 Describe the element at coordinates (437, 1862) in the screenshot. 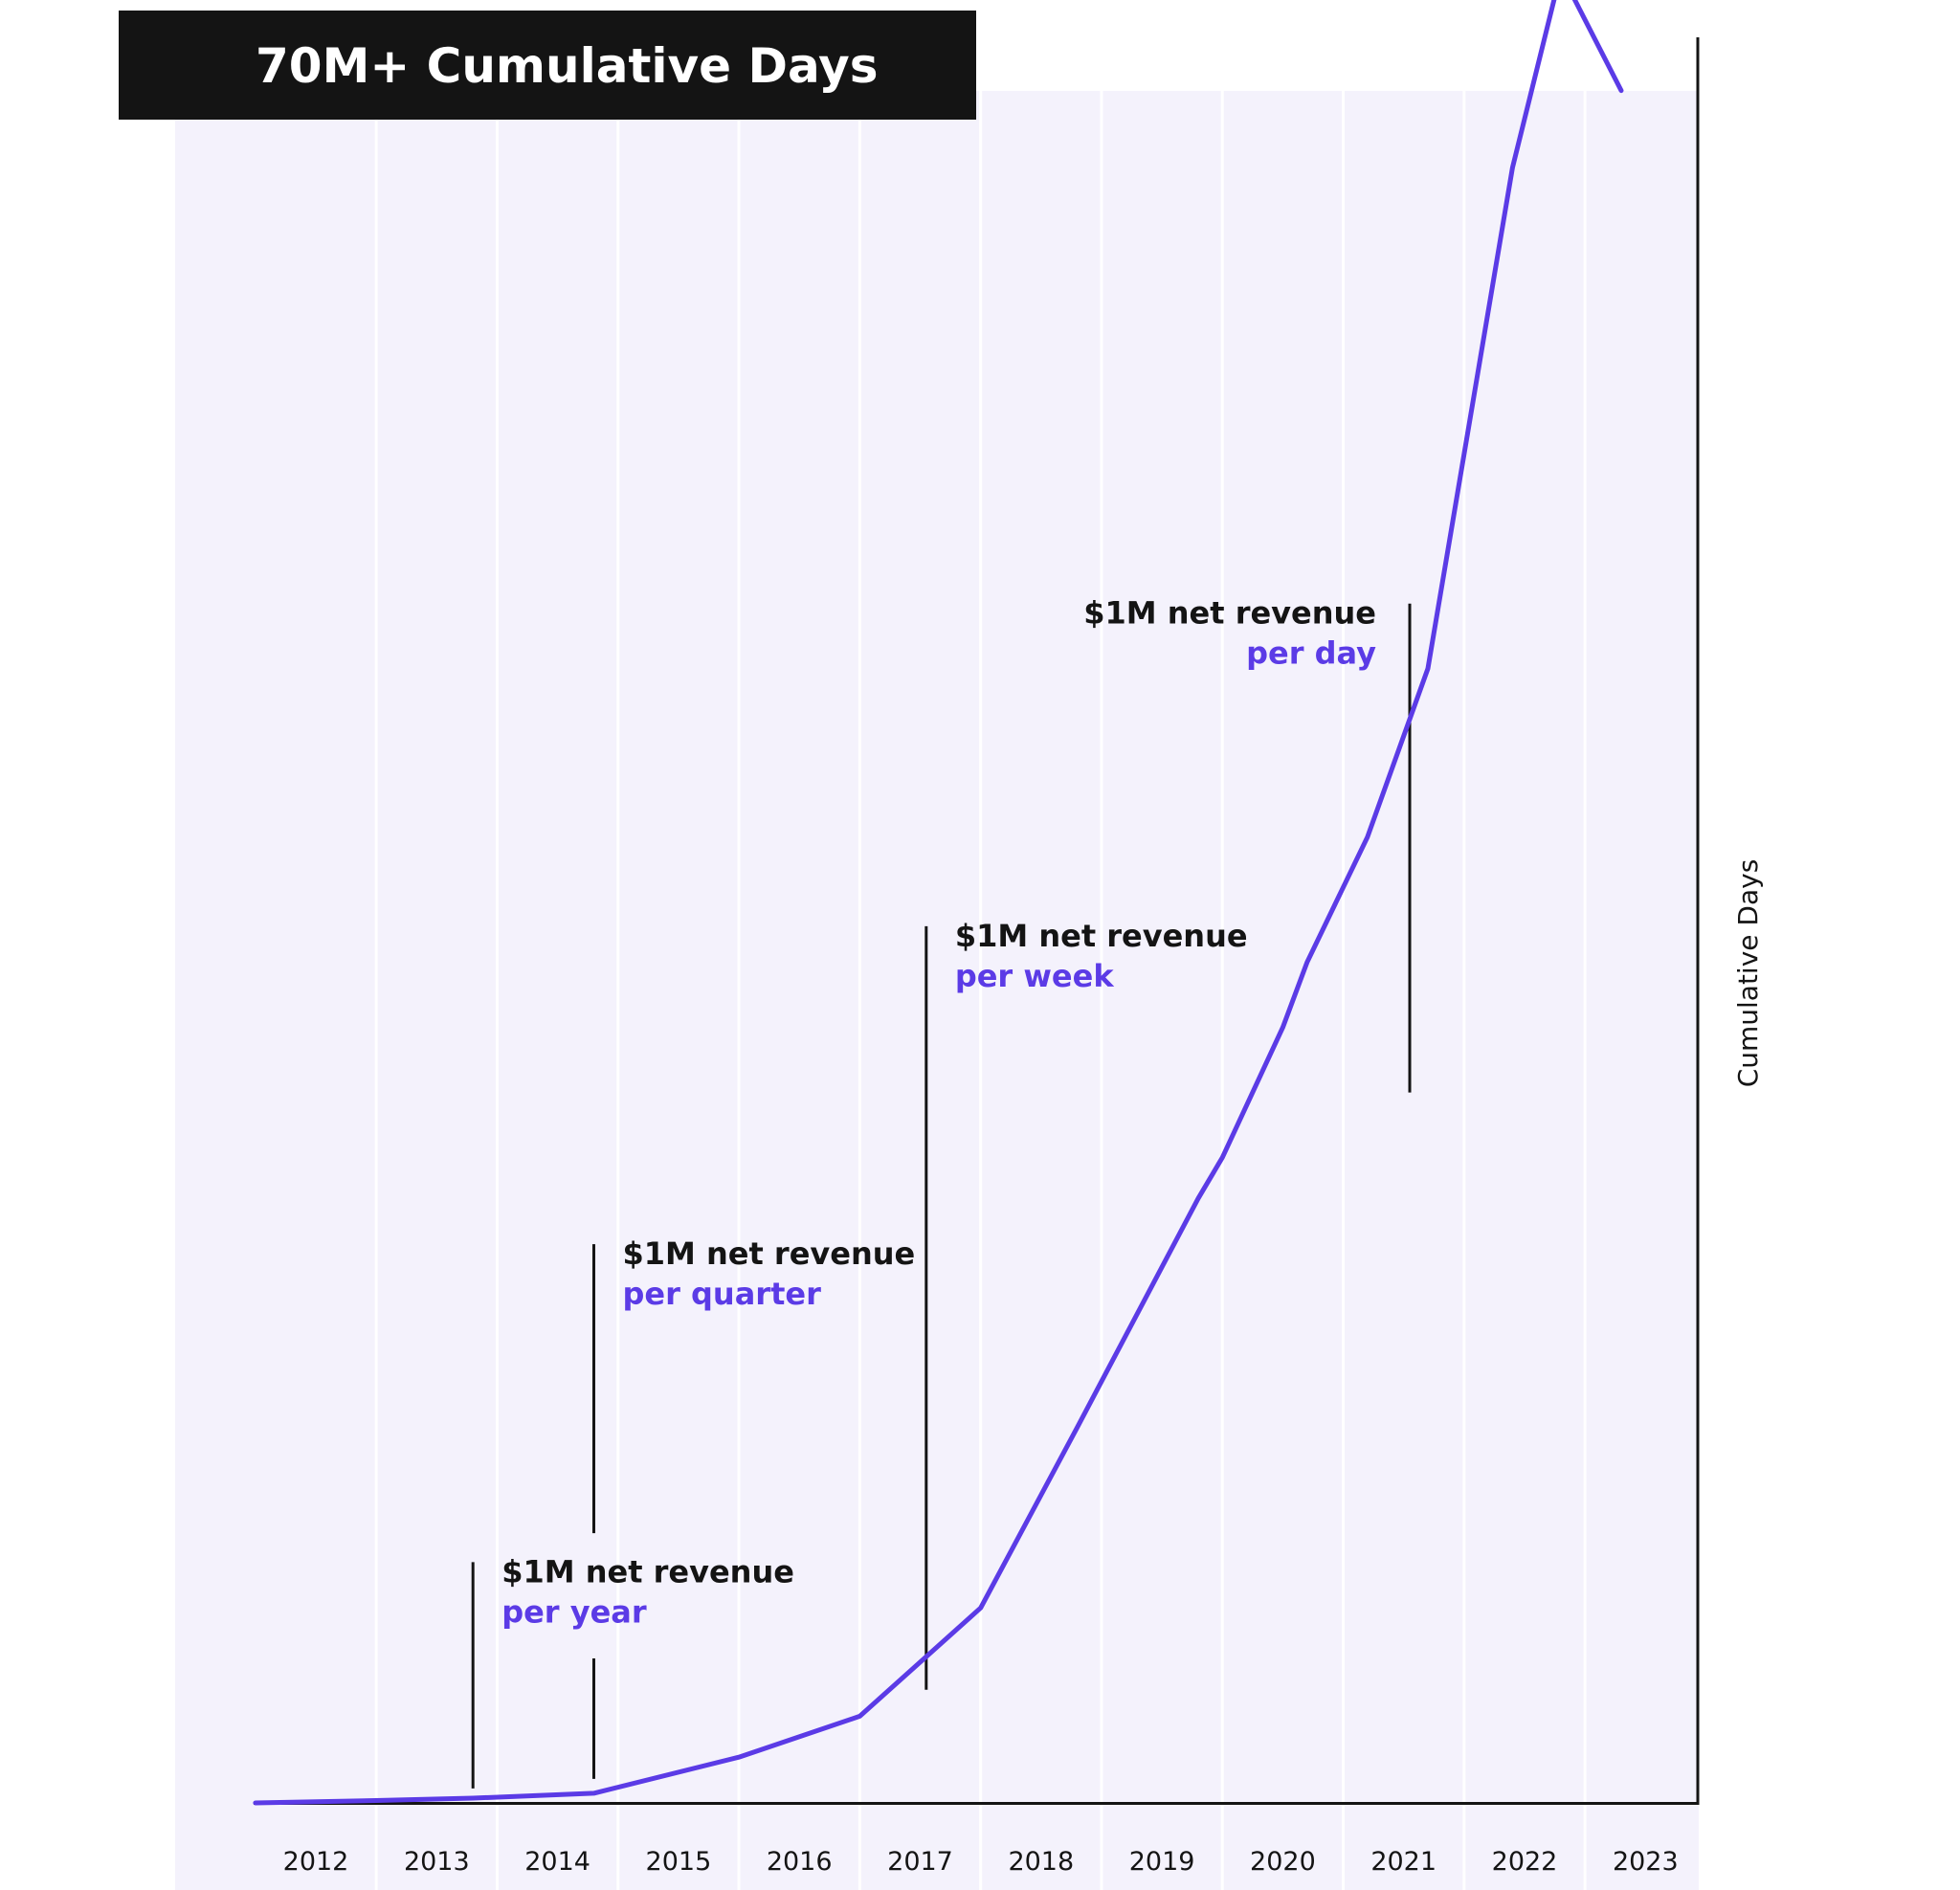

I see `x-tick-label: 2013` at that location.